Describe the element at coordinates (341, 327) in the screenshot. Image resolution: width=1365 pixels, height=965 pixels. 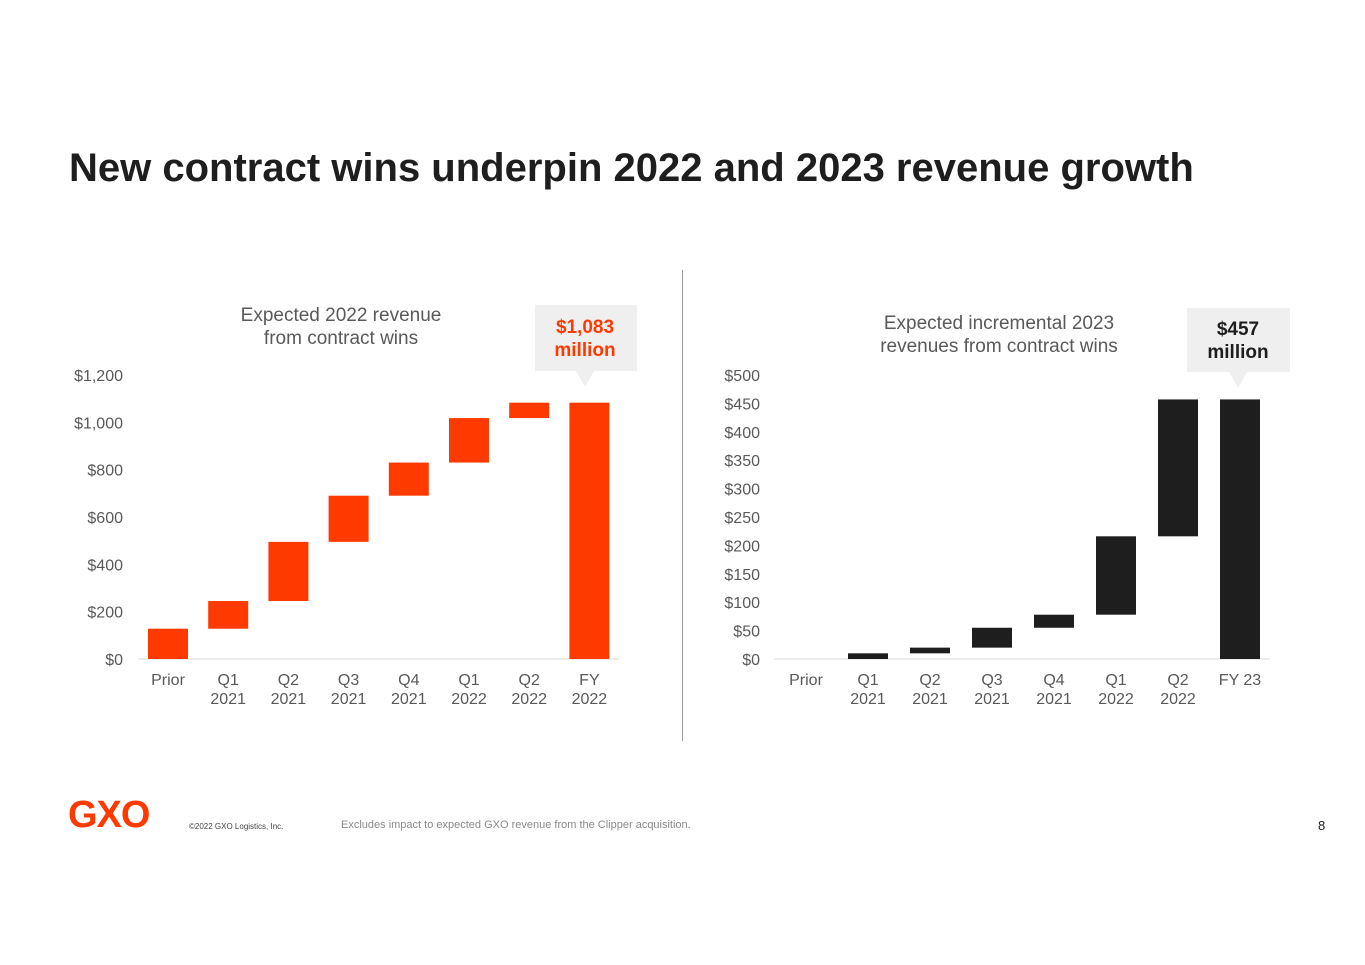
I see `chart-title: Expected 2022 revenue from contract wins` at that location.